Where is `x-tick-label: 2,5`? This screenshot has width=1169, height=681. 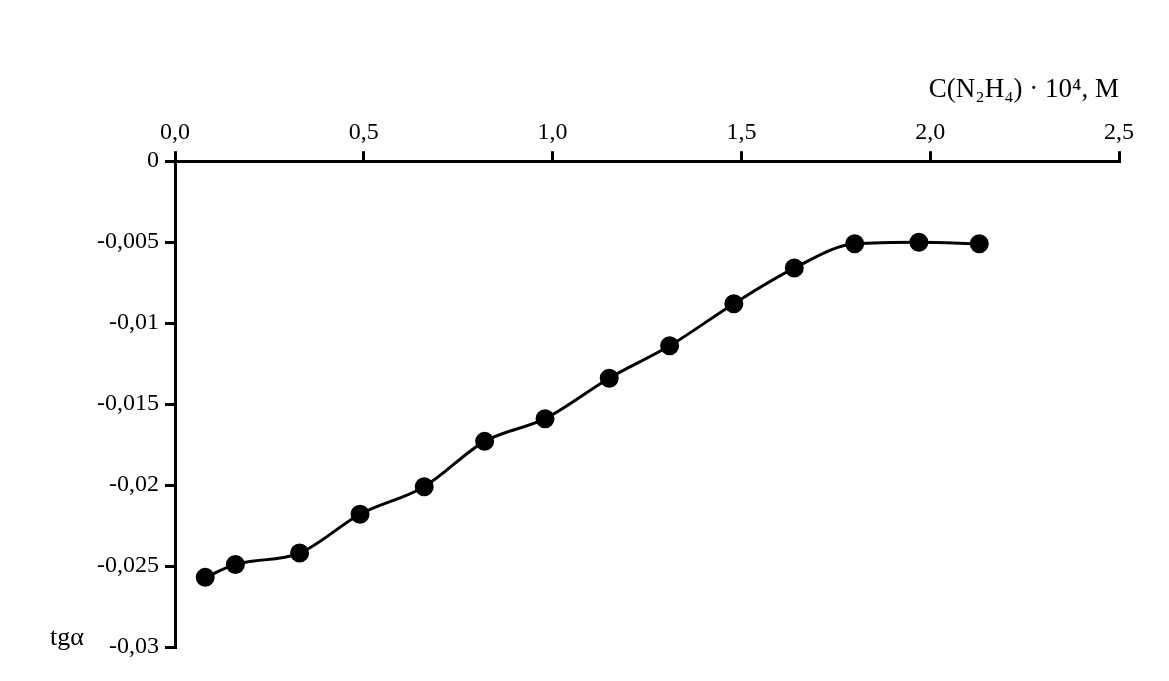 x-tick-label: 2,5 is located at coordinates (1119, 131).